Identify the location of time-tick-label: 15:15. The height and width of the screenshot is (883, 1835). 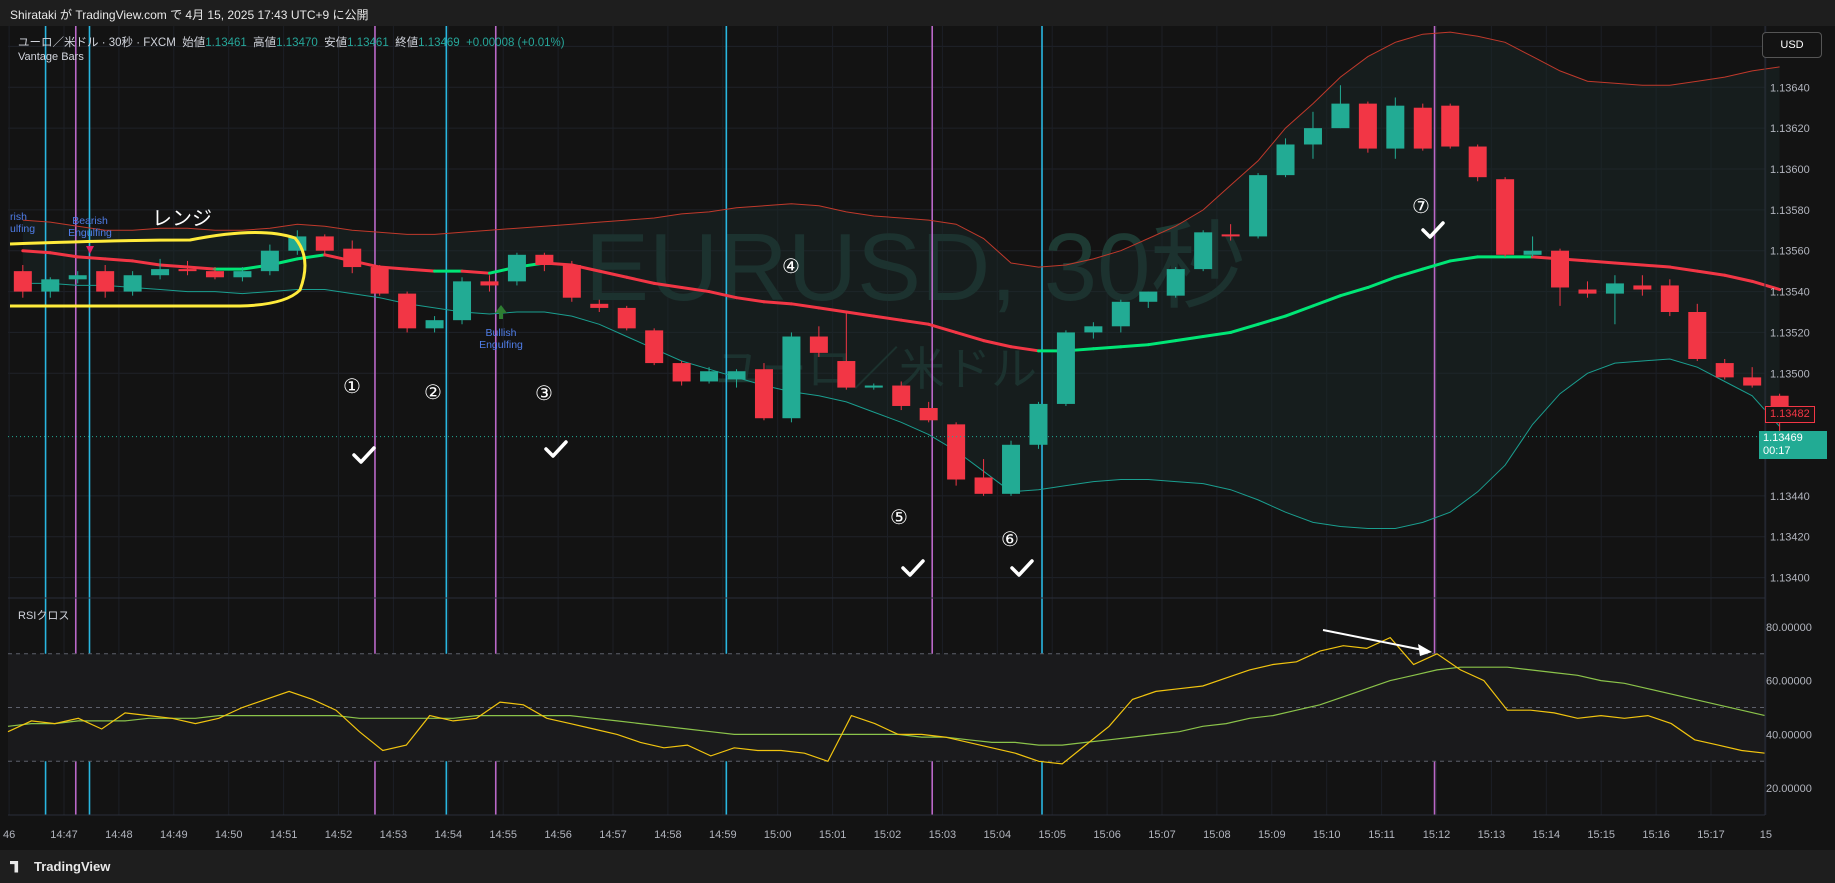
(1601, 835).